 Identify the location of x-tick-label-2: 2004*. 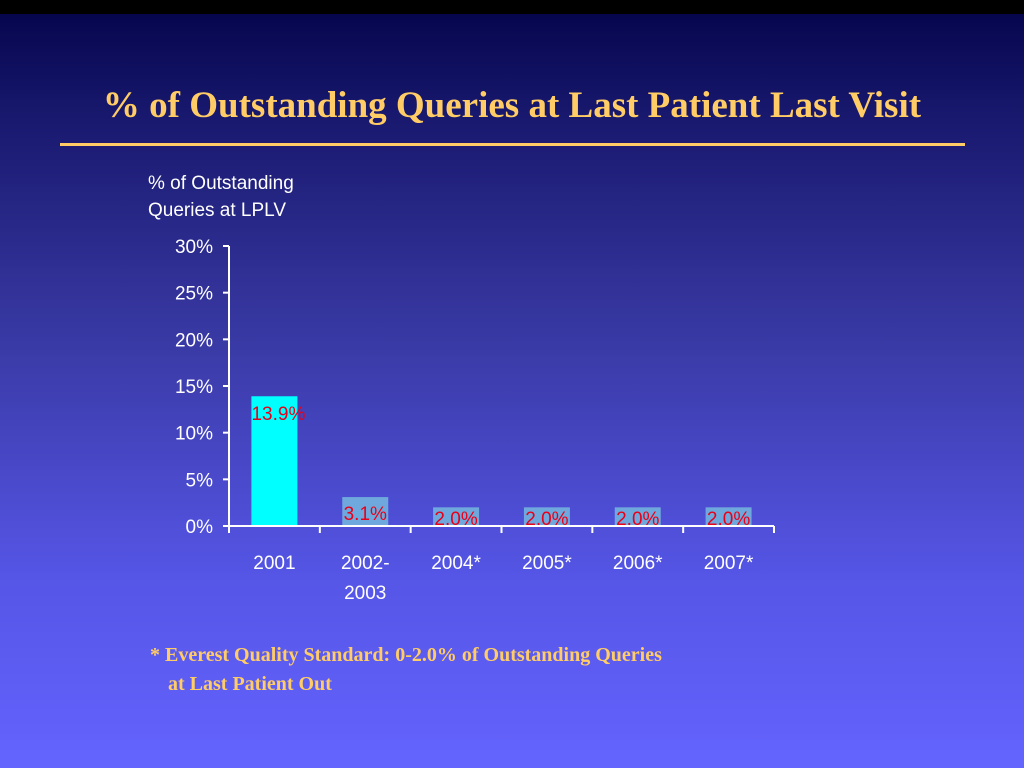
(456, 563).